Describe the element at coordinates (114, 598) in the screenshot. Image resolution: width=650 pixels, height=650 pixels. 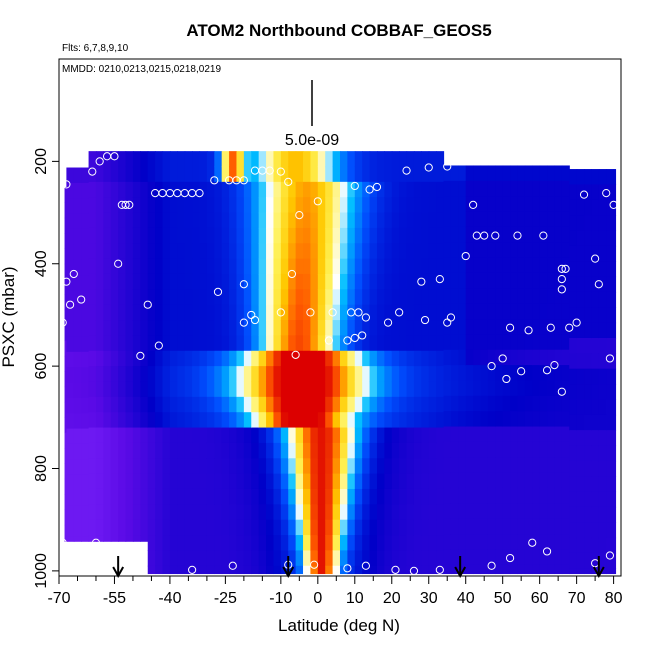
I see `x-tick-label: -55` at that location.